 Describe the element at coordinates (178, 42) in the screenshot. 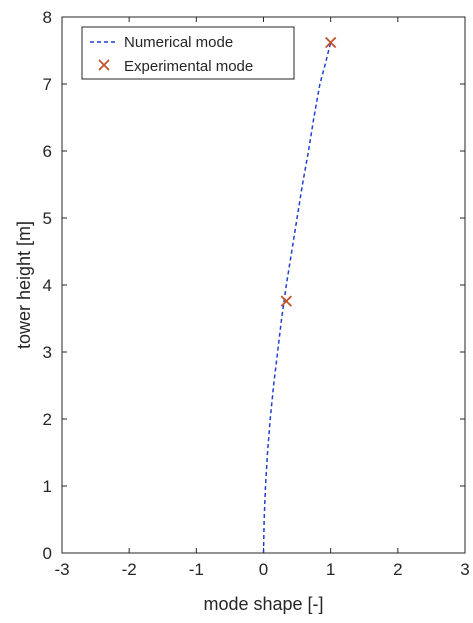

I see `legend-label-numerical: Numerical mode` at that location.